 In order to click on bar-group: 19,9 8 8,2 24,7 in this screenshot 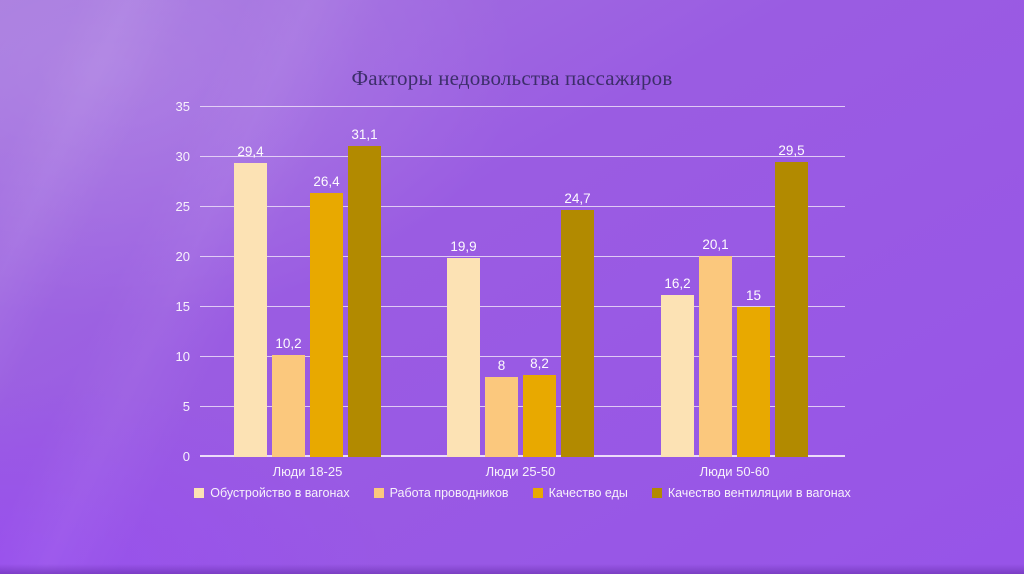, I will do `click(520, 282)`.